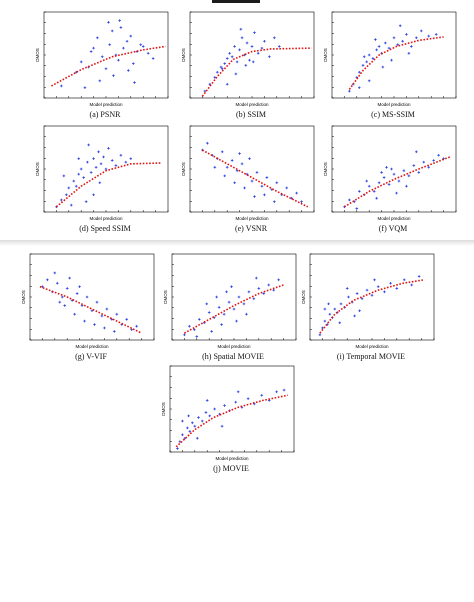 The image size is (474, 602). Describe the element at coordinates (393, 114) in the screenshot. I see `figure-caption: (c) MS-SSIM` at that location.